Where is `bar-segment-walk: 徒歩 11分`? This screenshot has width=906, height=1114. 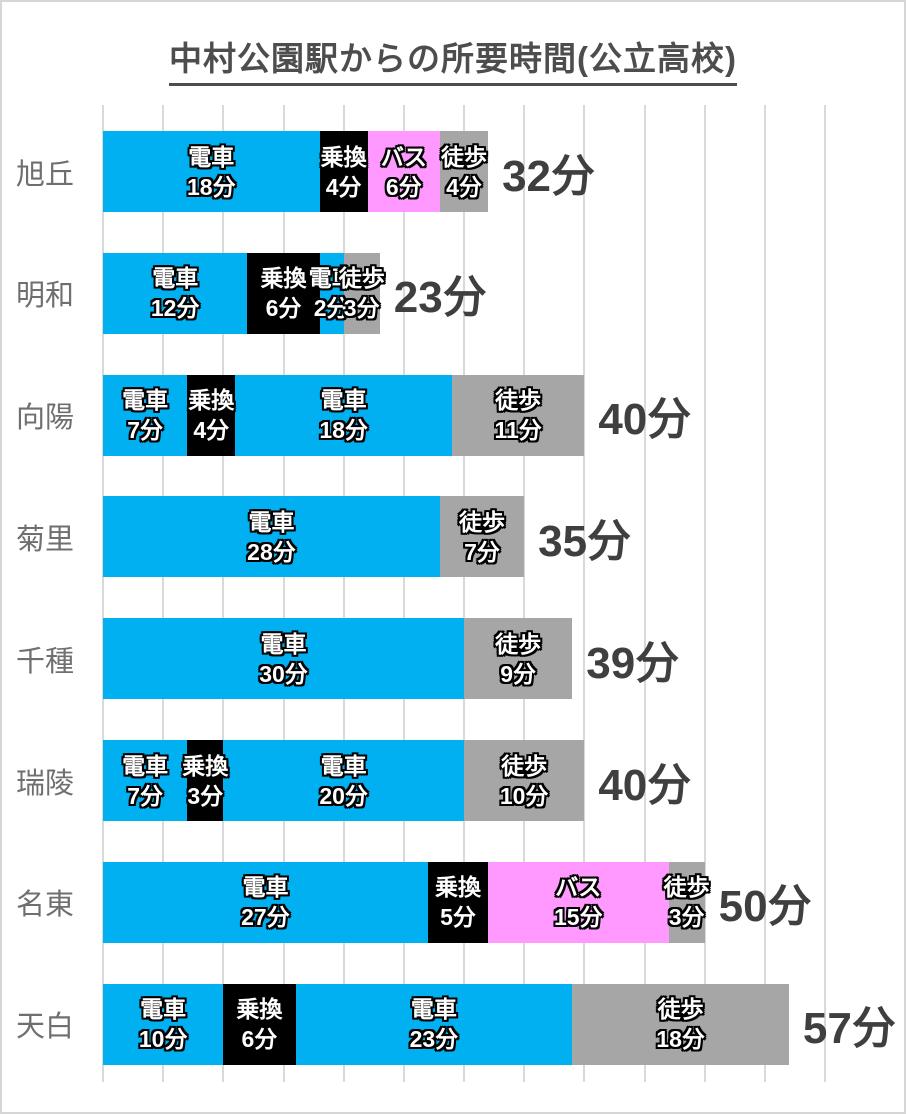
bar-segment-walk: 徒歩 11分 is located at coordinates (518, 415).